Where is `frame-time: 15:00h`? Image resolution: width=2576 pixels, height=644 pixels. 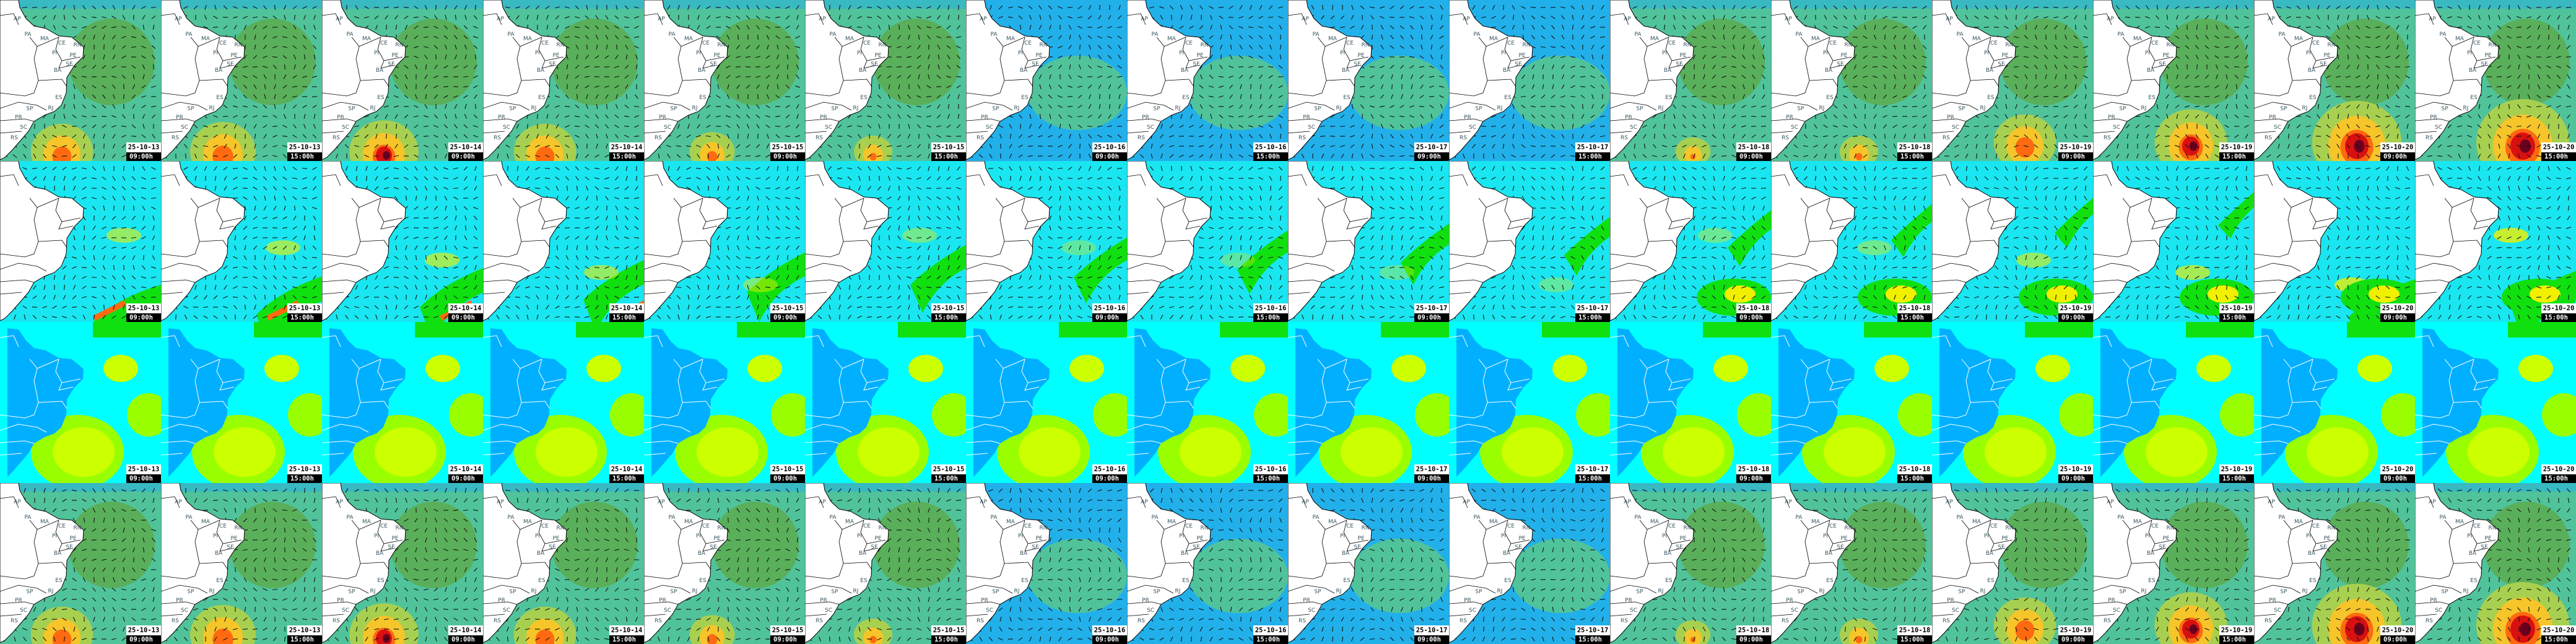 frame-time: 15:00h is located at coordinates (626, 156).